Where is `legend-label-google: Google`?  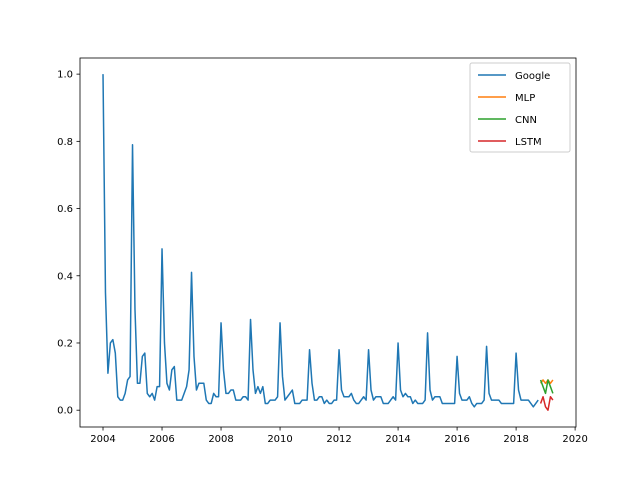 legend-label-google: Google is located at coordinates (532, 76).